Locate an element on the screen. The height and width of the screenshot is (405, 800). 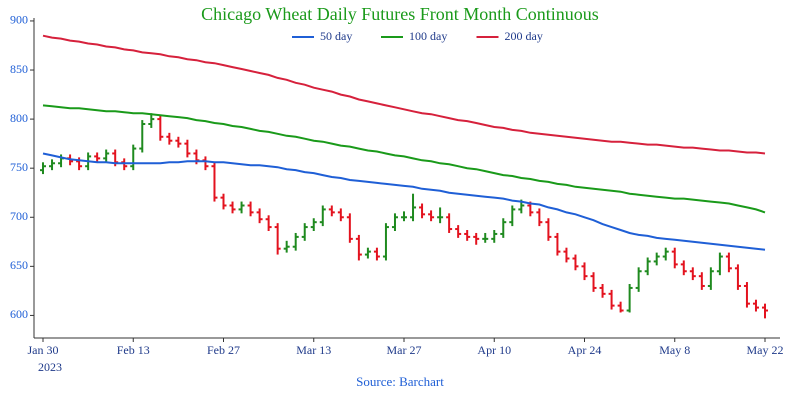
source-note: Source: Barchart is located at coordinates (400, 381).